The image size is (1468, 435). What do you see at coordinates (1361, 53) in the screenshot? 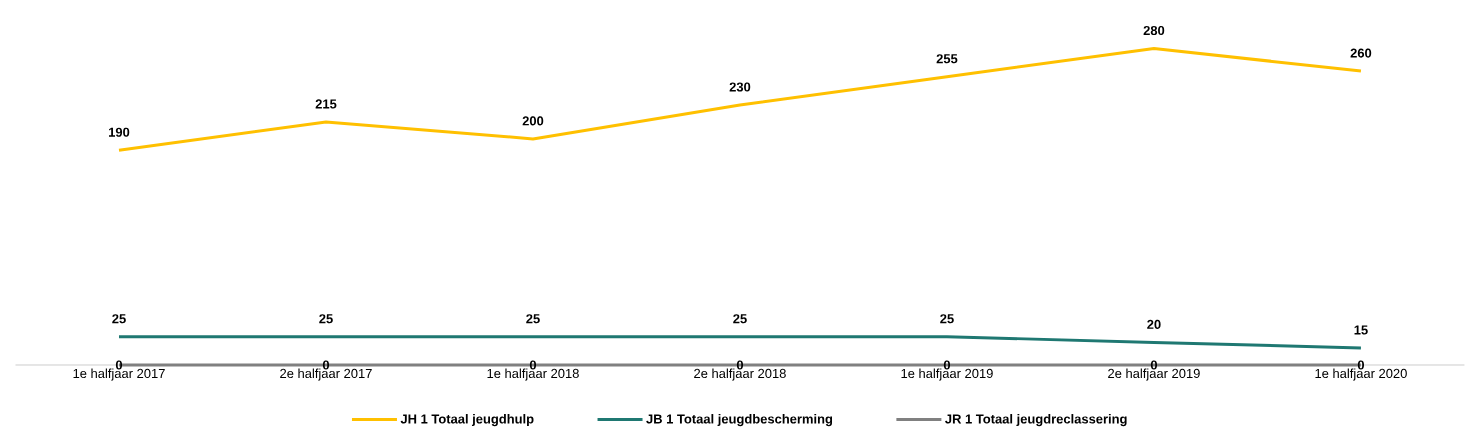
I see `data-label: 260` at bounding box center [1361, 53].